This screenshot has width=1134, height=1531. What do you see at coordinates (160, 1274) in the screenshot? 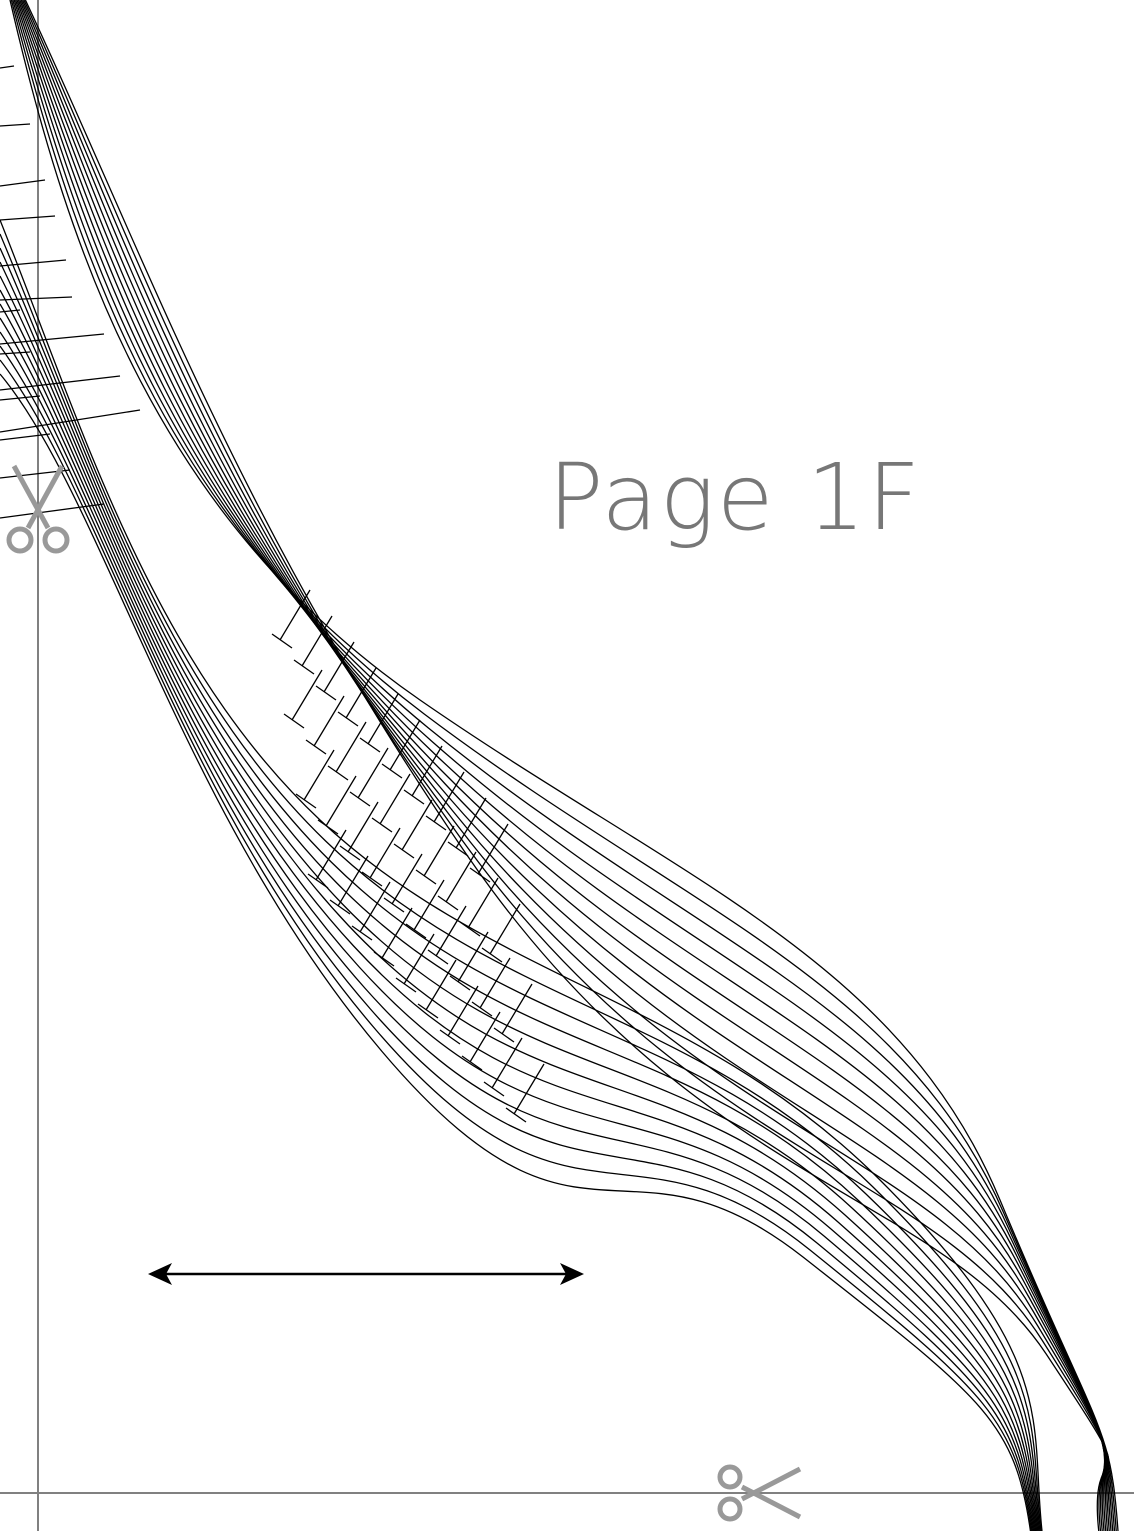
I see `arrow-left-head` at bounding box center [160, 1274].